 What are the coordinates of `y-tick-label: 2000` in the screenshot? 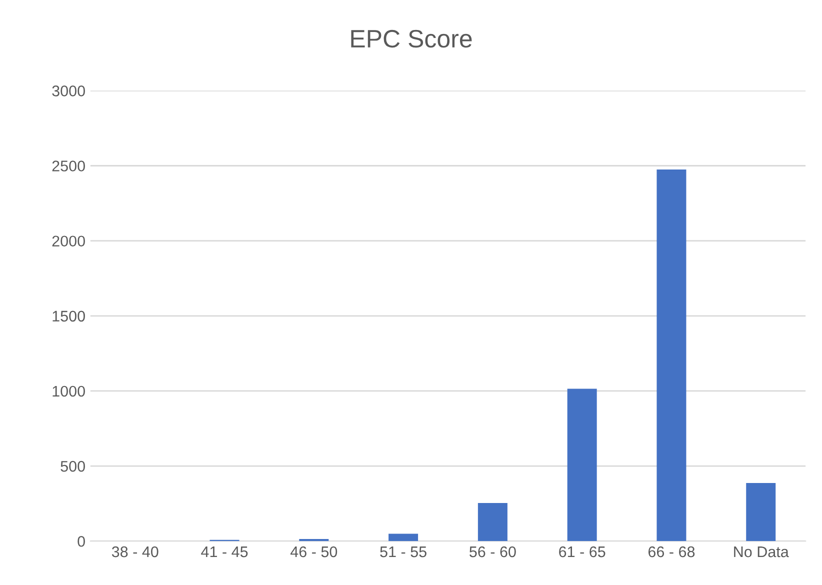 It's located at (68, 241).